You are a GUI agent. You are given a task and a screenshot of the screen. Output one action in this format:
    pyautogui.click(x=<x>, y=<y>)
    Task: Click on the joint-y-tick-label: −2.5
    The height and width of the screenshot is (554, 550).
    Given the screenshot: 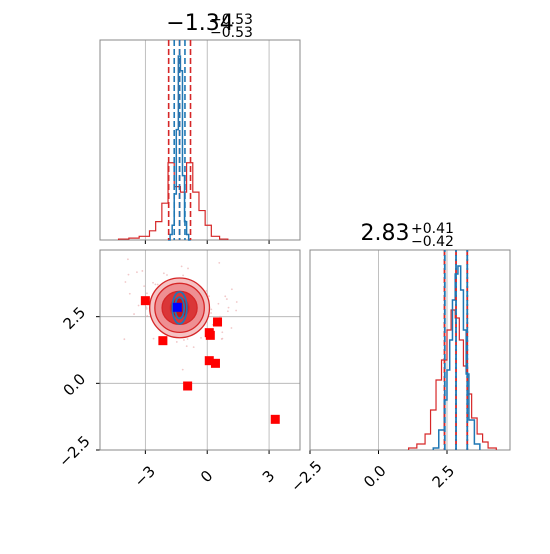 What is the action you would take?
    pyautogui.click(x=74, y=451)
    